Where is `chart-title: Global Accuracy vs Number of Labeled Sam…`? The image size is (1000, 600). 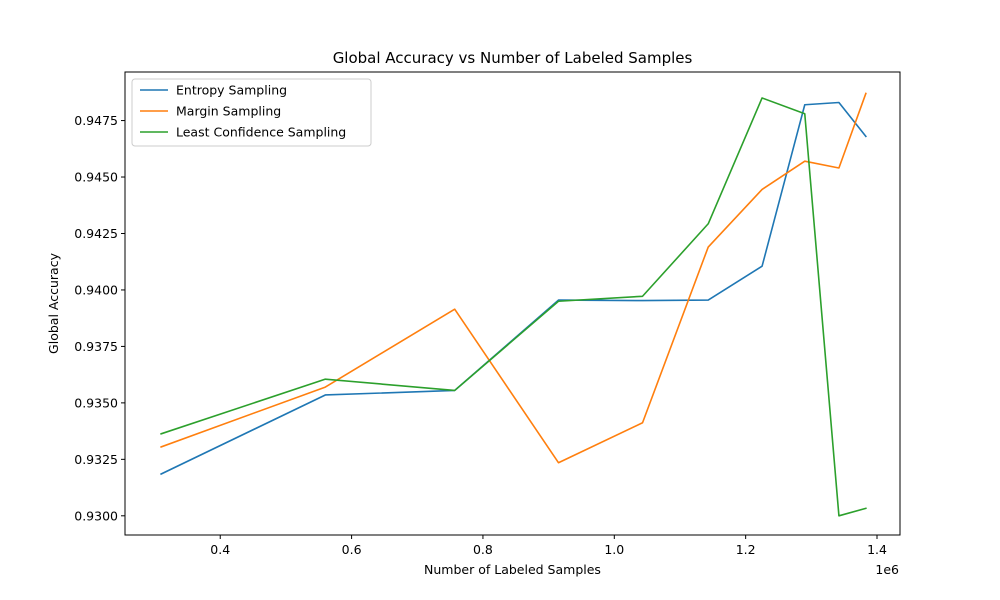
chart-title: Global Accuracy vs Number of Labeled Sam… is located at coordinates (513, 58).